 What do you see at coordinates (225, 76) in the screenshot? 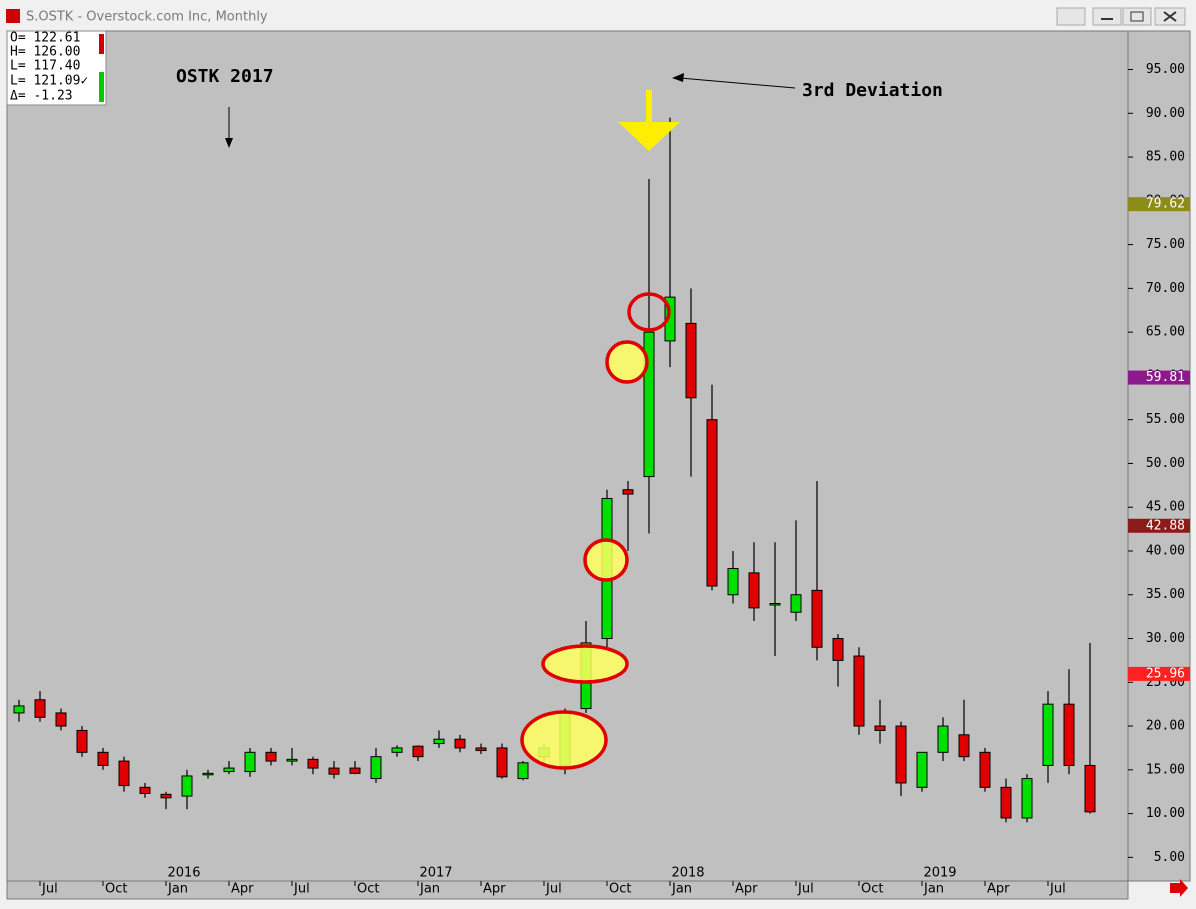
I see `annotation: OSTK 2017` at bounding box center [225, 76].